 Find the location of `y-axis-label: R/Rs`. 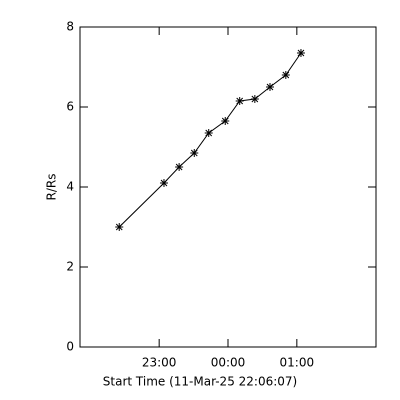

y-axis-label: R/Rs is located at coordinates (52, 187).